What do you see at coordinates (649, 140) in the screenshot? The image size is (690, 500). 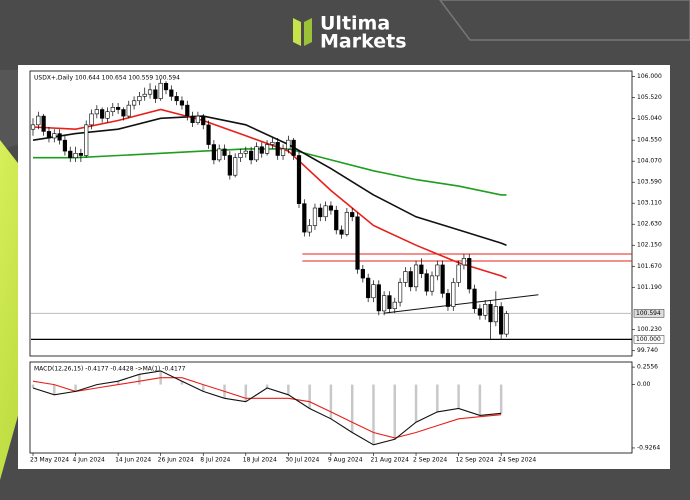 I see `y-tick-label: 104.550` at bounding box center [649, 140].